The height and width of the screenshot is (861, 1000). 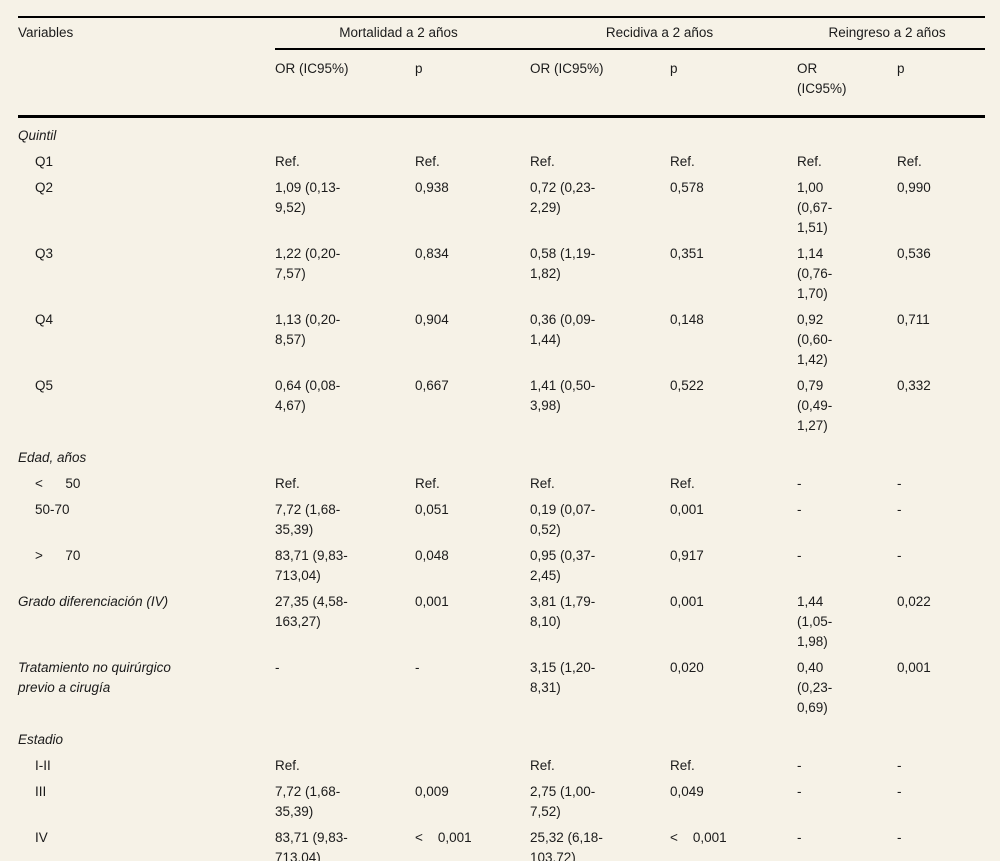 What do you see at coordinates (473, 83) in the screenshot?
I see `column-header-p-mortalidad: p` at bounding box center [473, 83].